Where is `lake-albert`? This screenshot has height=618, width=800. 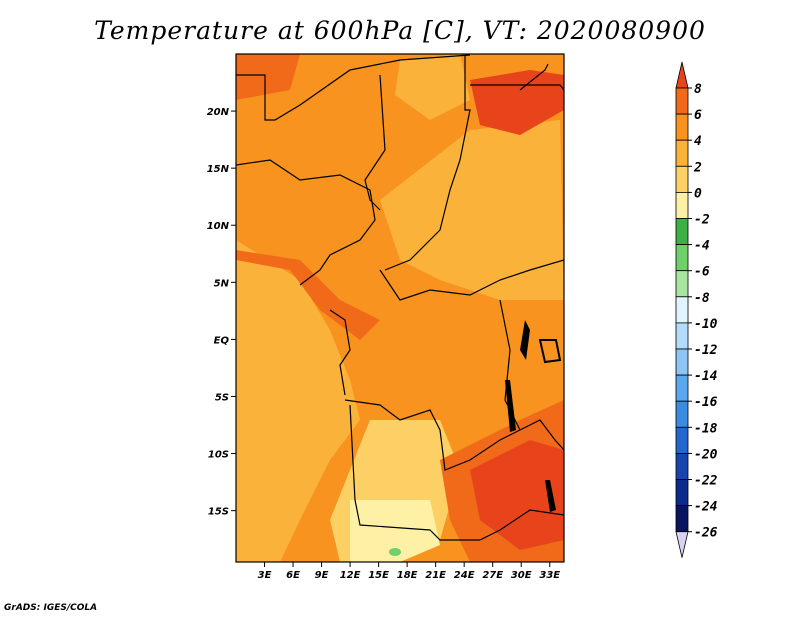
lake-albert is located at coordinates (525, 340).